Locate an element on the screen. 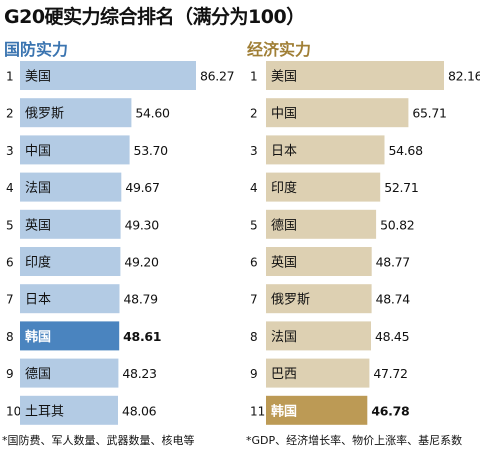  defense-category-label: 中国 is located at coordinates (38, 151).